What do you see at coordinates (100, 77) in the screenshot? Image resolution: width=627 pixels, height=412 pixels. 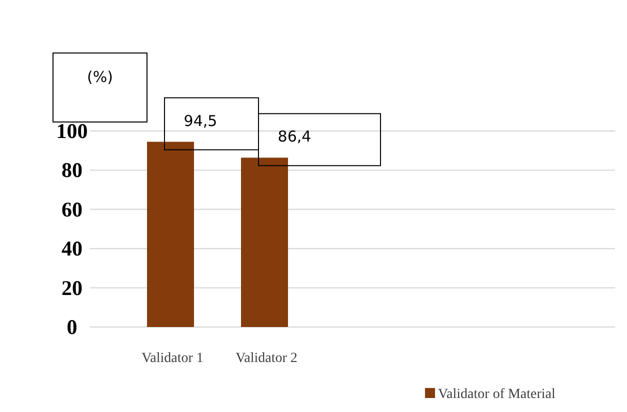 I see `y-axis-title: (%)` at bounding box center [100, 77].